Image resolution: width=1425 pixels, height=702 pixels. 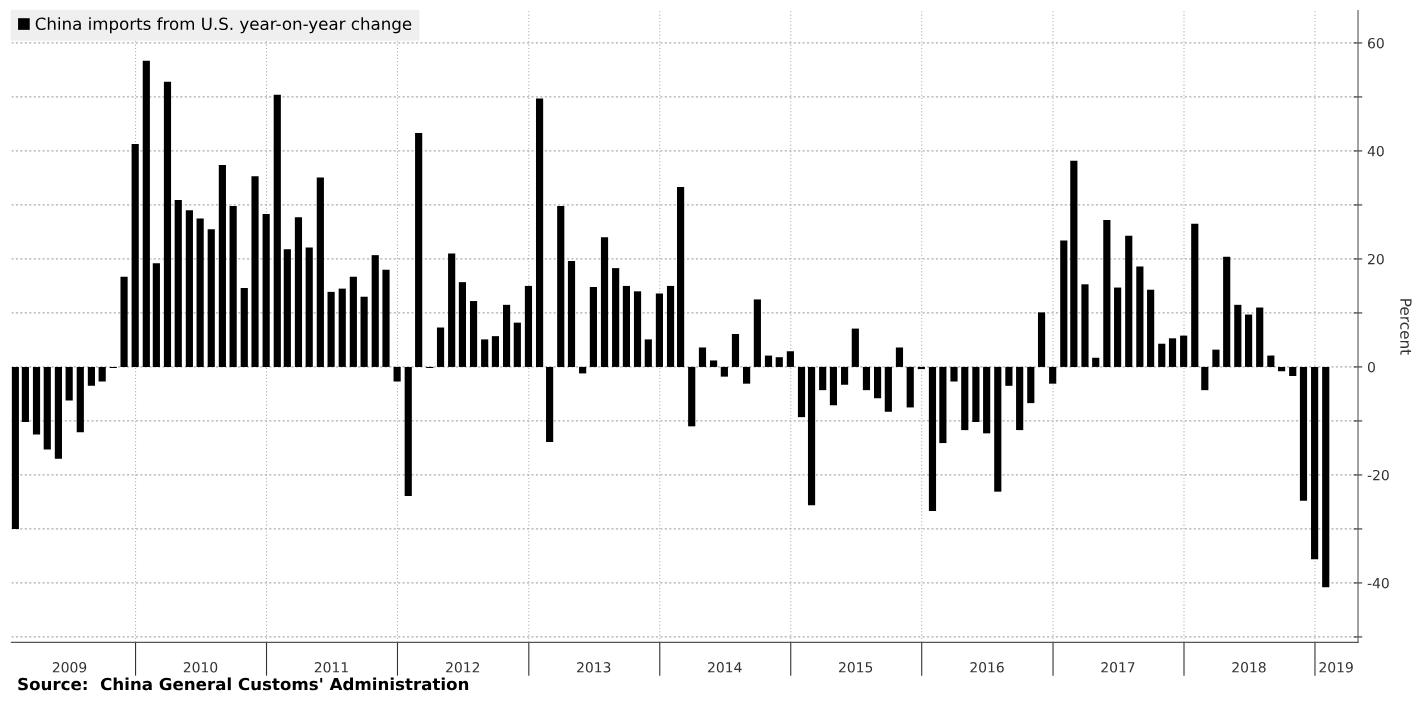 What do you see at coordinates (463, 667) in the screenshot?
I see `x-tick-label: 2012` at bounding box center [463, 667].